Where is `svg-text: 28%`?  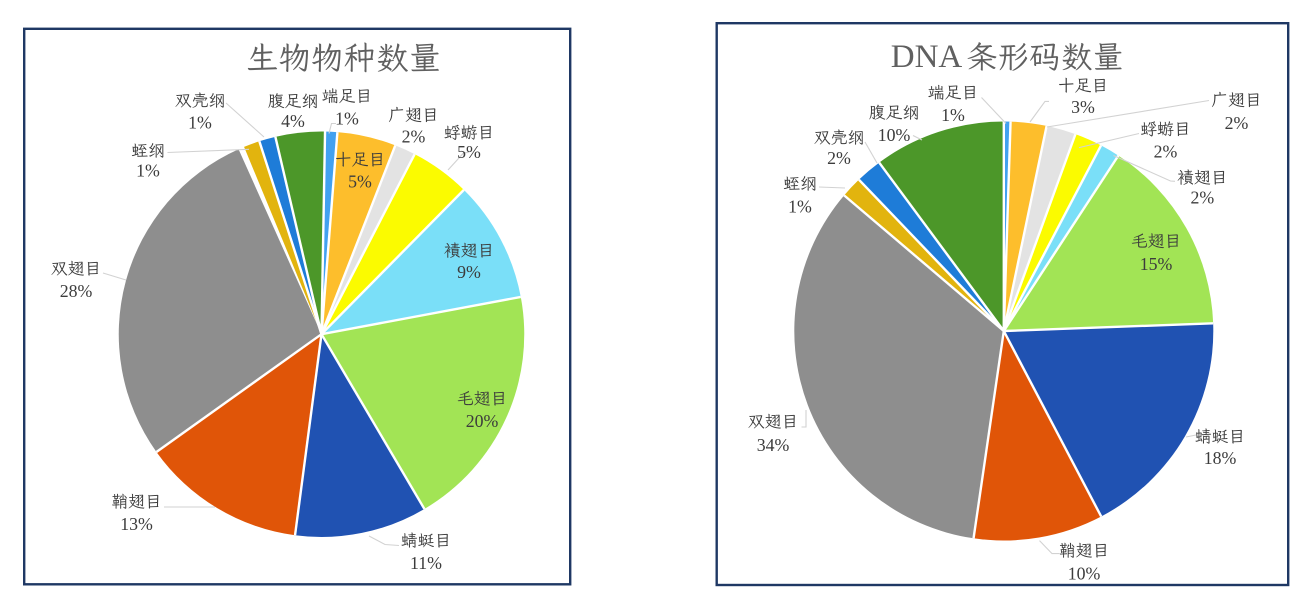
svg-text: 28% is located at coordinates (76, 291).